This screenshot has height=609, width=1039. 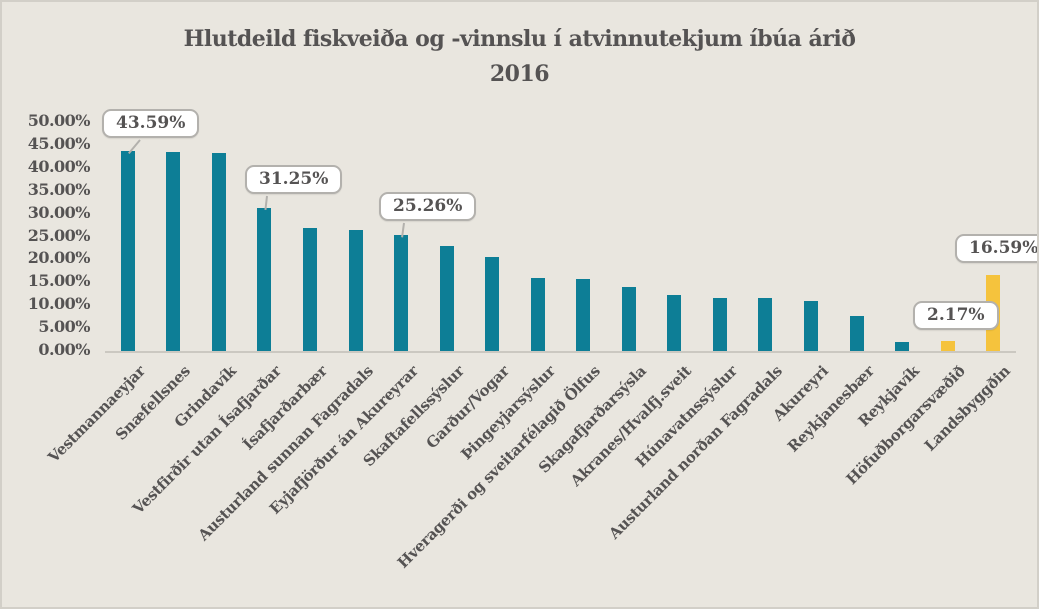 I want to click on bar-Reykjavík, so click(x=902, y=346).